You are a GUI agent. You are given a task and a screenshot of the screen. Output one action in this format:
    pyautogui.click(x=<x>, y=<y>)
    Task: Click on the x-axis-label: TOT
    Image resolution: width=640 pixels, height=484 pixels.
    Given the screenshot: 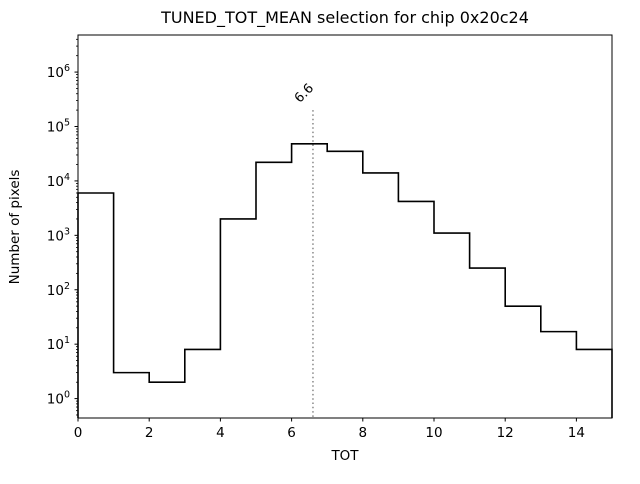 What is the action you would take?
    pyautogui.click(x=344, y=456)
    